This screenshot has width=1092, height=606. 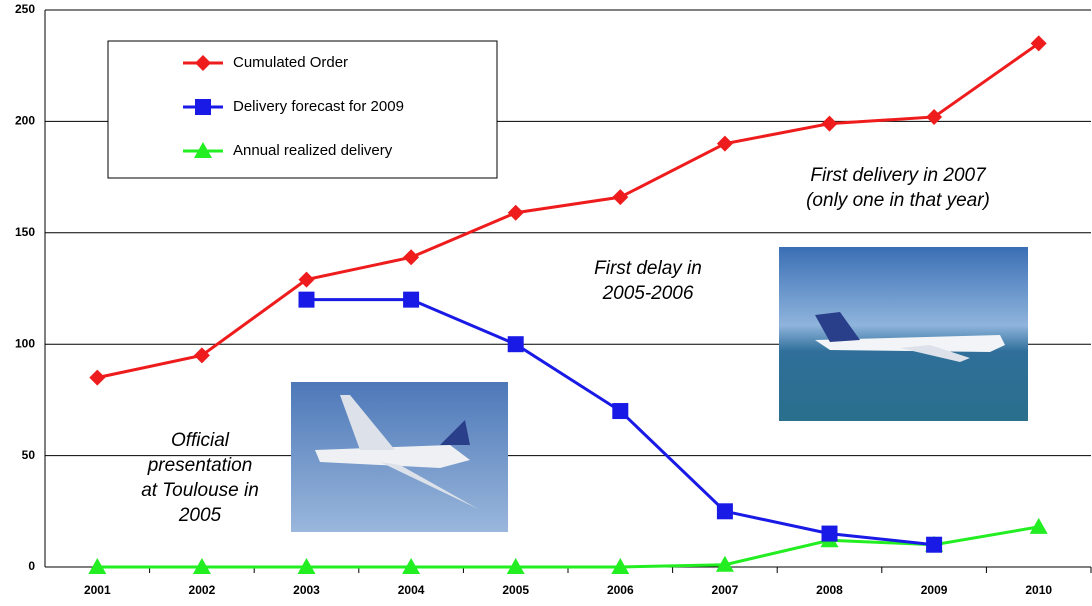 I want to click on annotation: presentation, so click(x=200, y=465).